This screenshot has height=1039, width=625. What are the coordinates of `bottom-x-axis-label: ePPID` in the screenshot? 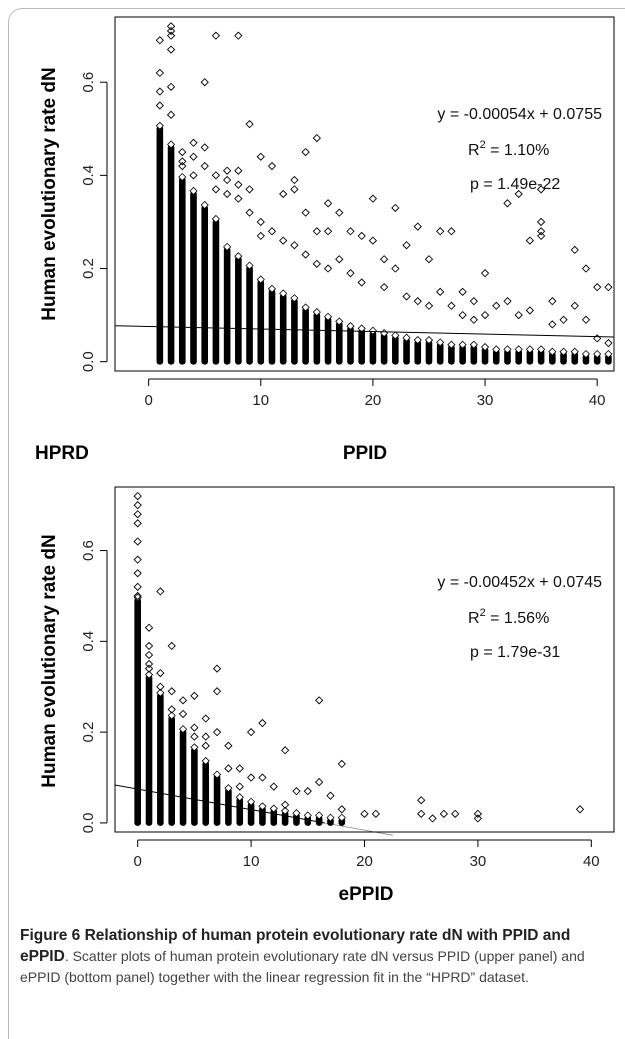 It's located at (366, 894).